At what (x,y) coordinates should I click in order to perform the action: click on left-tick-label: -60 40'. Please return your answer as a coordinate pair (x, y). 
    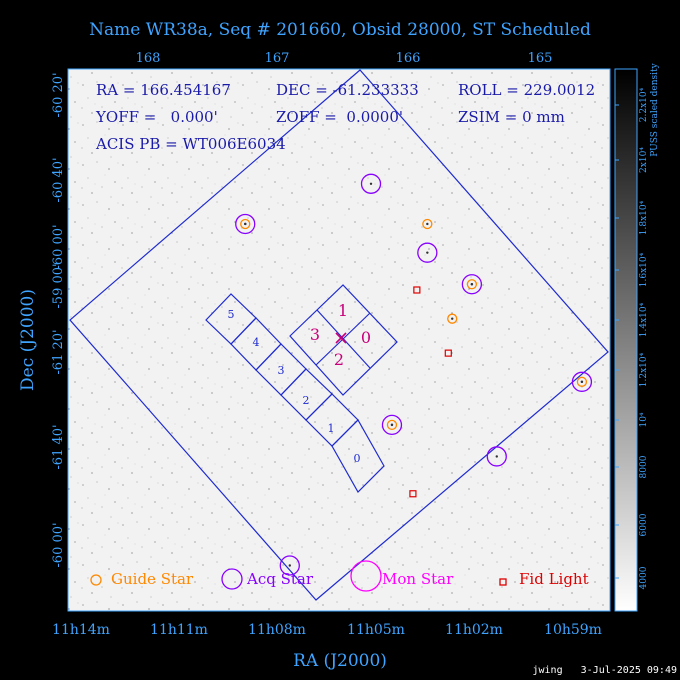
    Looking at the image, I should click on (58, 179).